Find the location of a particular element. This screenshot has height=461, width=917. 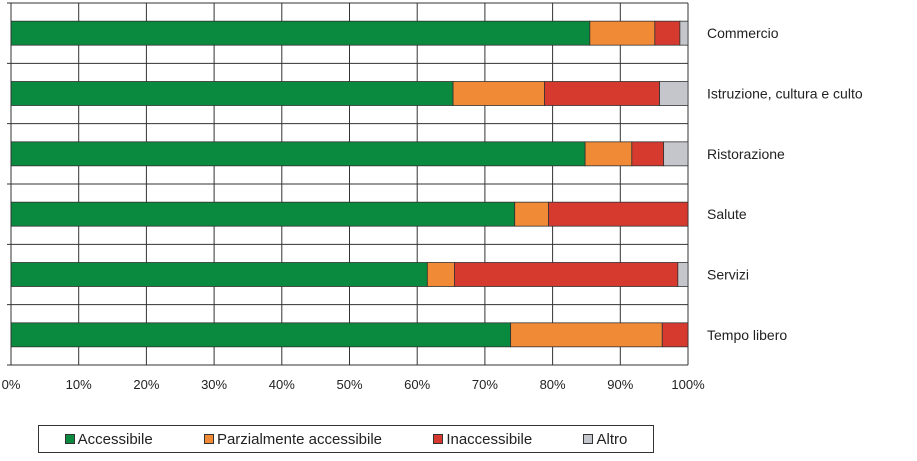

x-tick-label: 80% is located at coordinates (553, 384).